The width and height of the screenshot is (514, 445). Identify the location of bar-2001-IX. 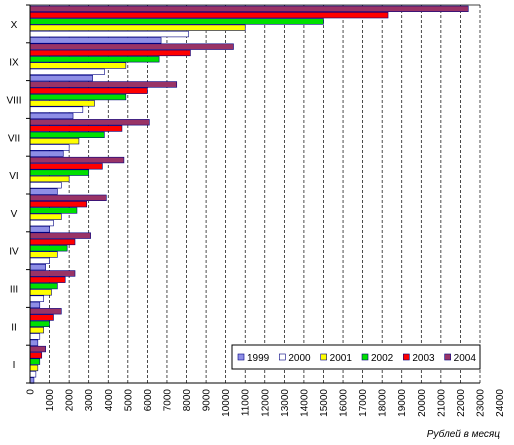
(78, 65).